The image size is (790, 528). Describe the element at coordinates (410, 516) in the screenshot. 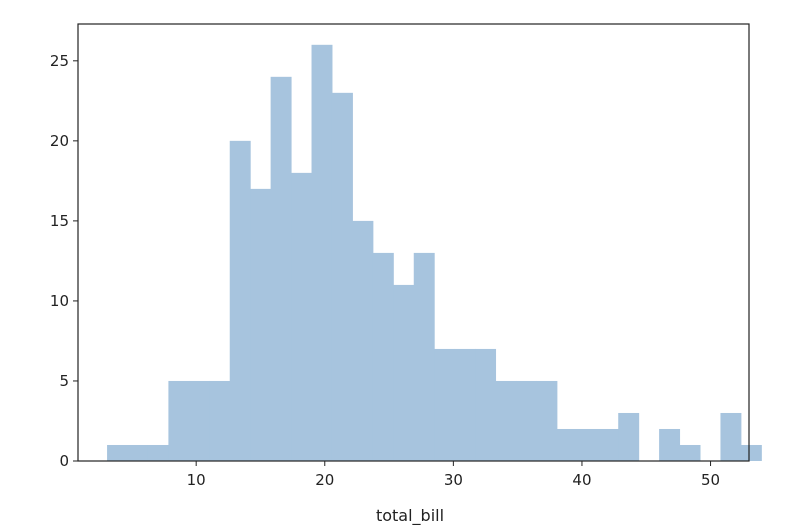

I see `x-axis-title: total_bill` at that location.